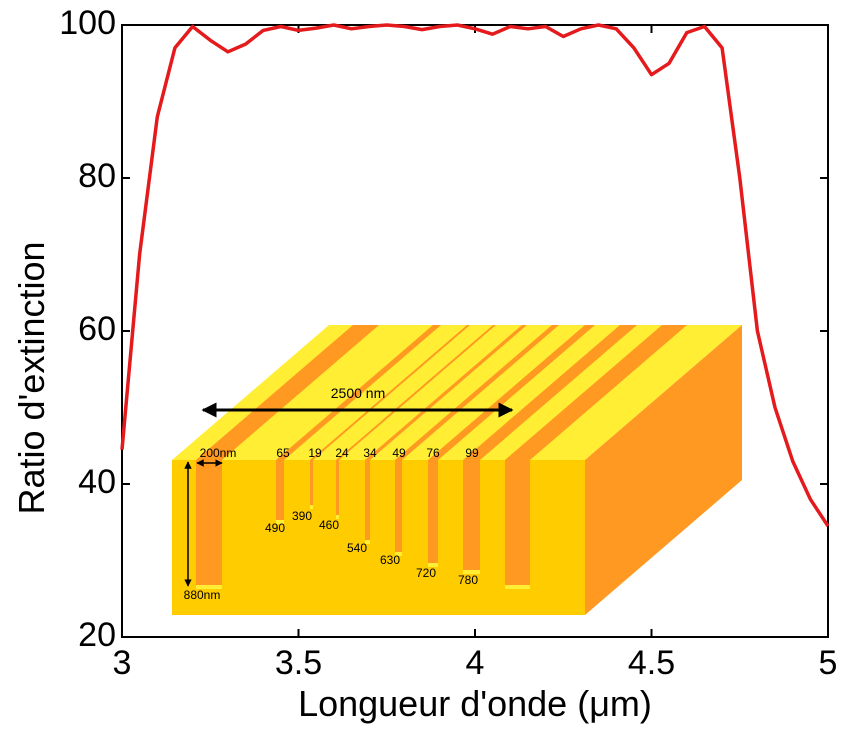 The height and width of the screenshot is (736, 842). What do you see at coordinates (275, 528) in the screenshot?
I see `groove-depth-label: 490` at bounding box center [275, 528].